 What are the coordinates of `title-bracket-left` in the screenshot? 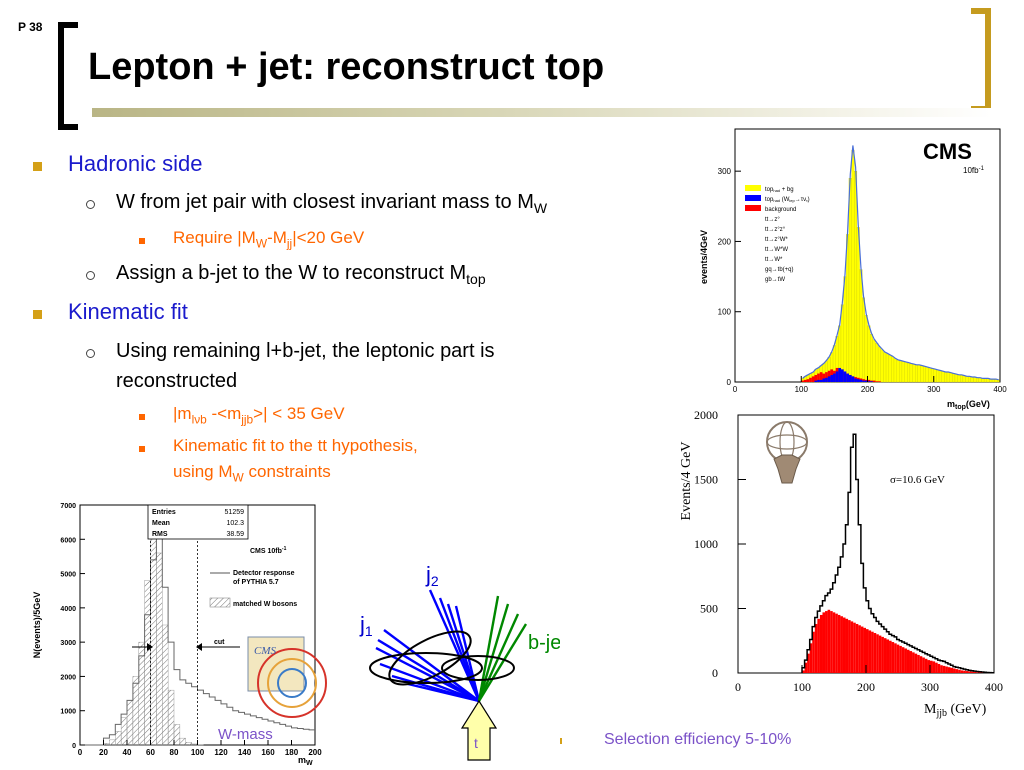 It's located at (68, 76).